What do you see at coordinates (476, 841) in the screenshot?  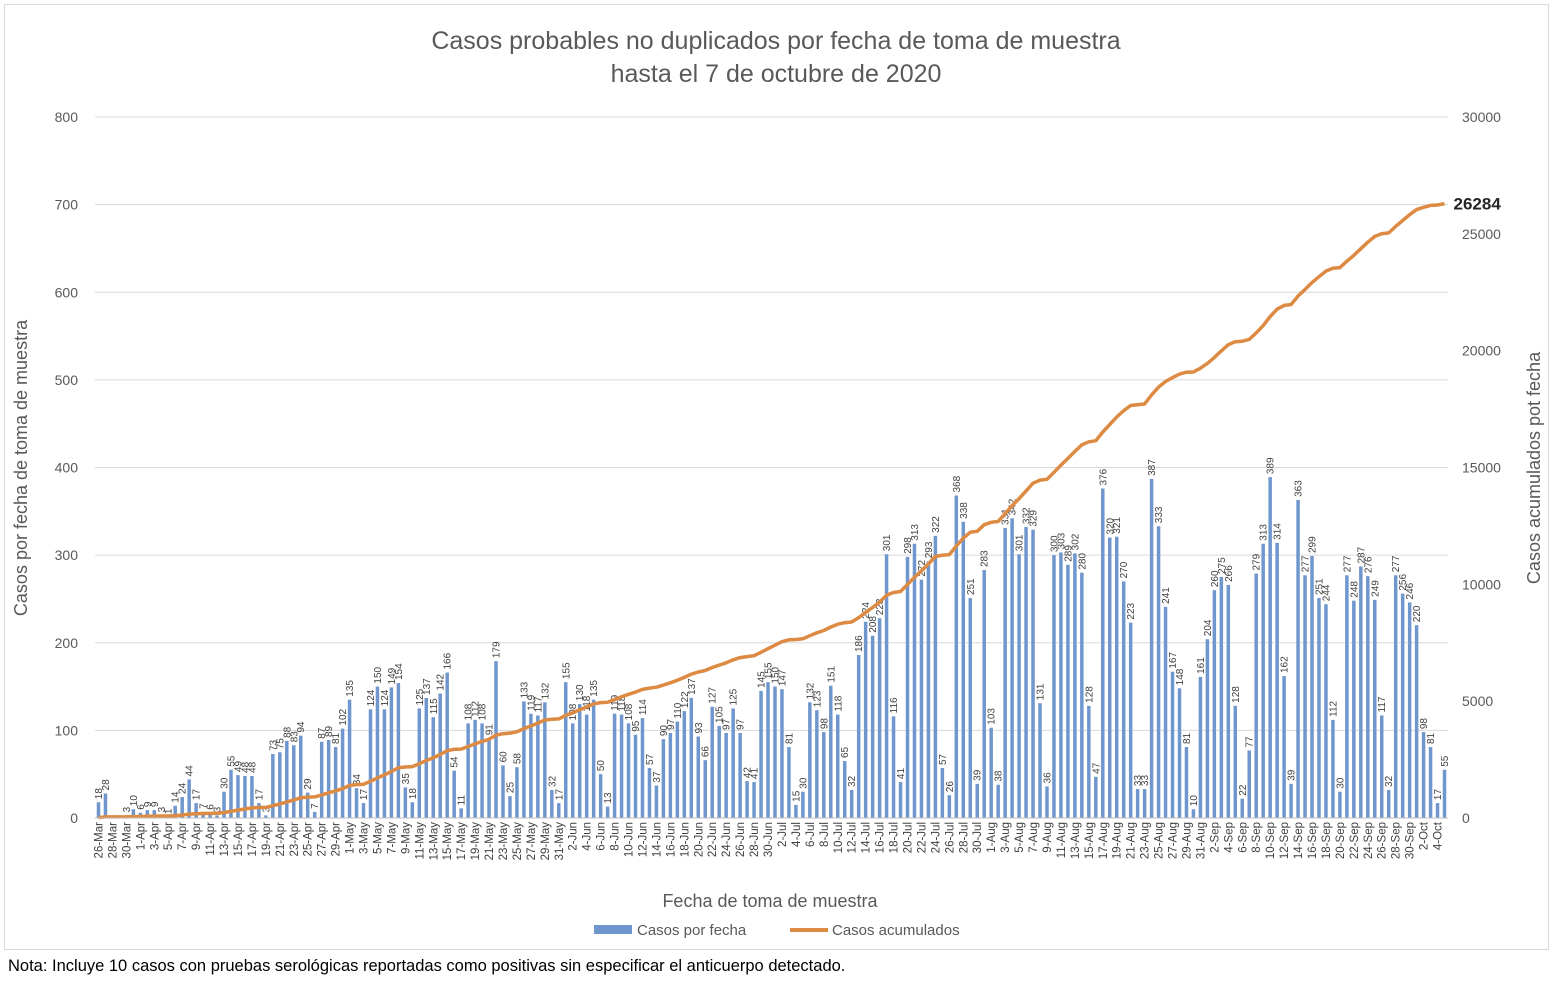 I see `x-tick-label: 19-May` at bounding box center [476, 841].